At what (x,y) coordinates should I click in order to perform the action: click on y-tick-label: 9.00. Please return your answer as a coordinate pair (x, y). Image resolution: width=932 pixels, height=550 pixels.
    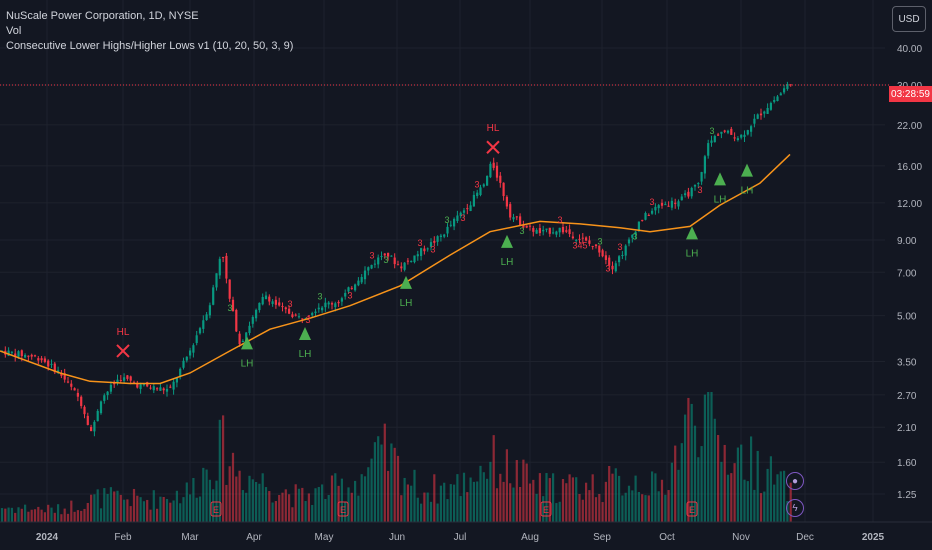
    Looking at the image, I should click on (907, 241).